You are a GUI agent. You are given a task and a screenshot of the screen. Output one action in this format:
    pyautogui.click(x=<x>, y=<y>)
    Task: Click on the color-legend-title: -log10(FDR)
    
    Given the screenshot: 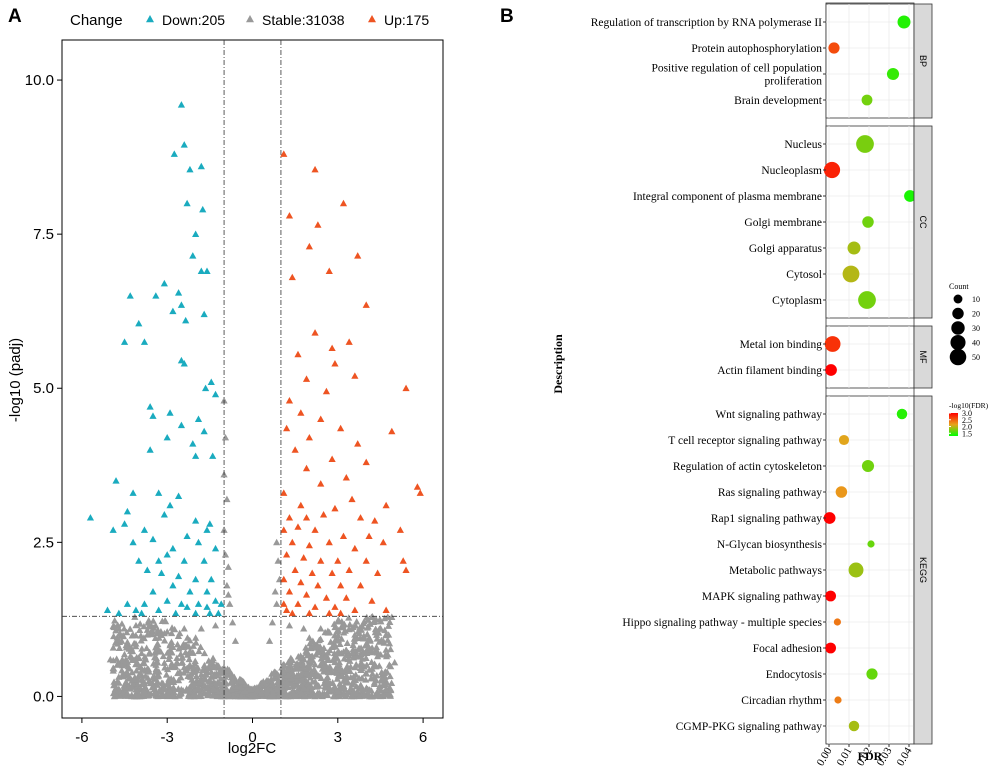 What is the action you would take?
    pyautogui.click(x=969, y=405)
    